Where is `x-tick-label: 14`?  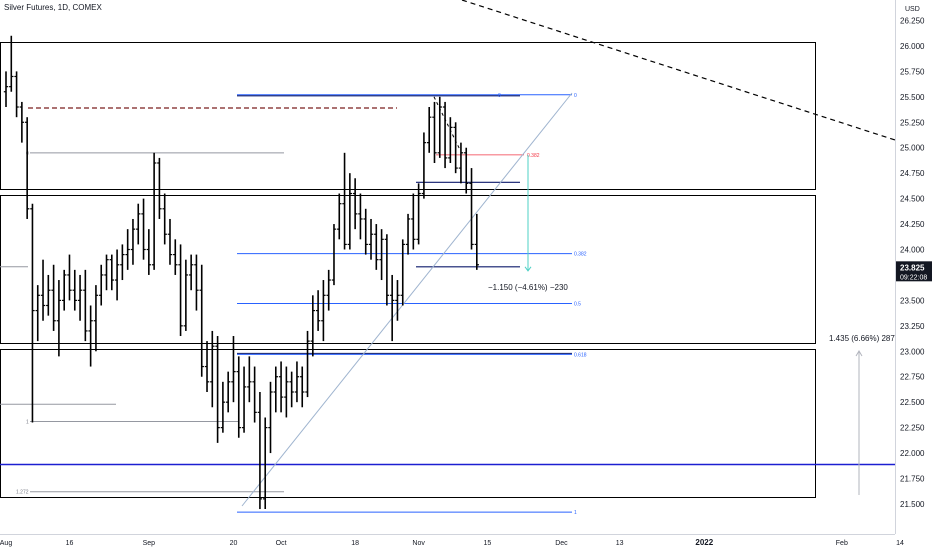
x-tick-label: 14 is located at coordinates (900, 543).